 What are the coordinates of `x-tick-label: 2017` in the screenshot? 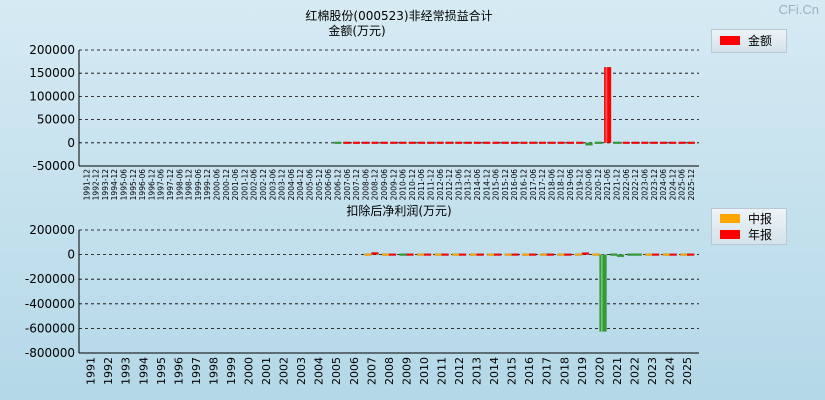 It's located at (547, 371).